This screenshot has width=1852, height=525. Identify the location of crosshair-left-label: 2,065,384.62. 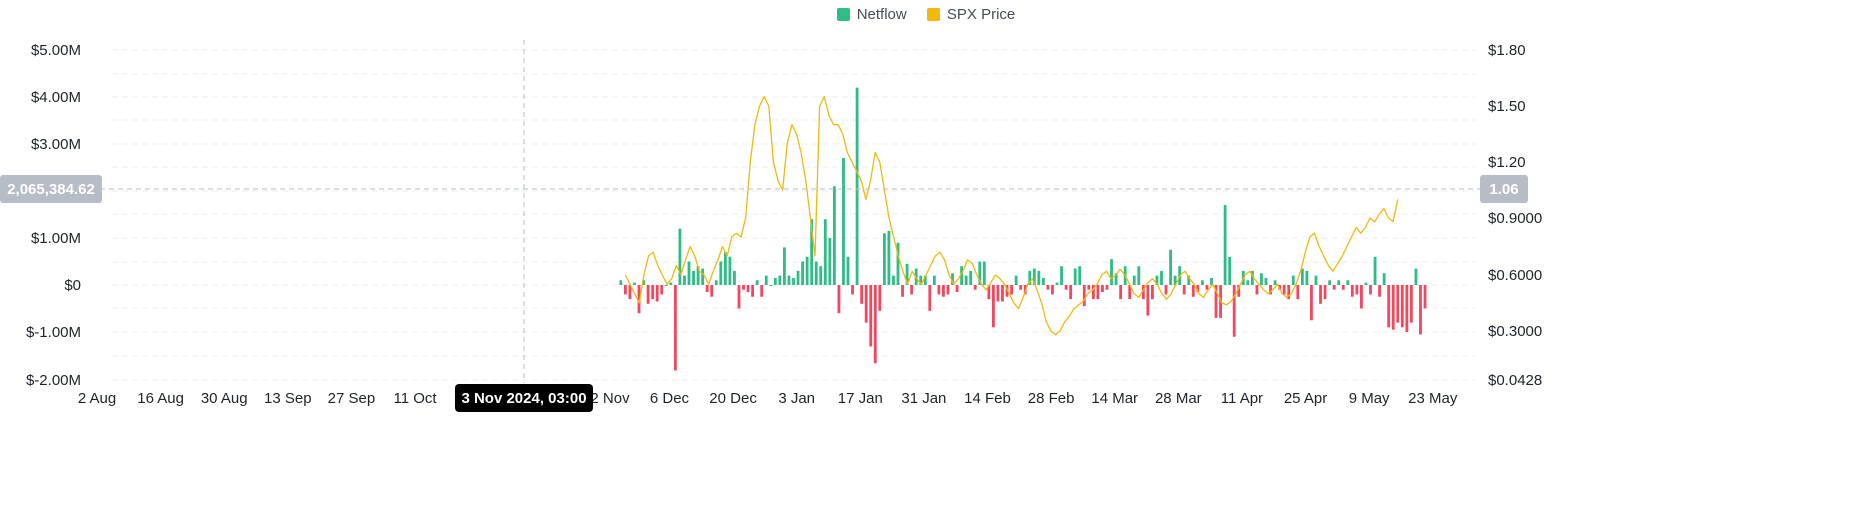
(51, 189).